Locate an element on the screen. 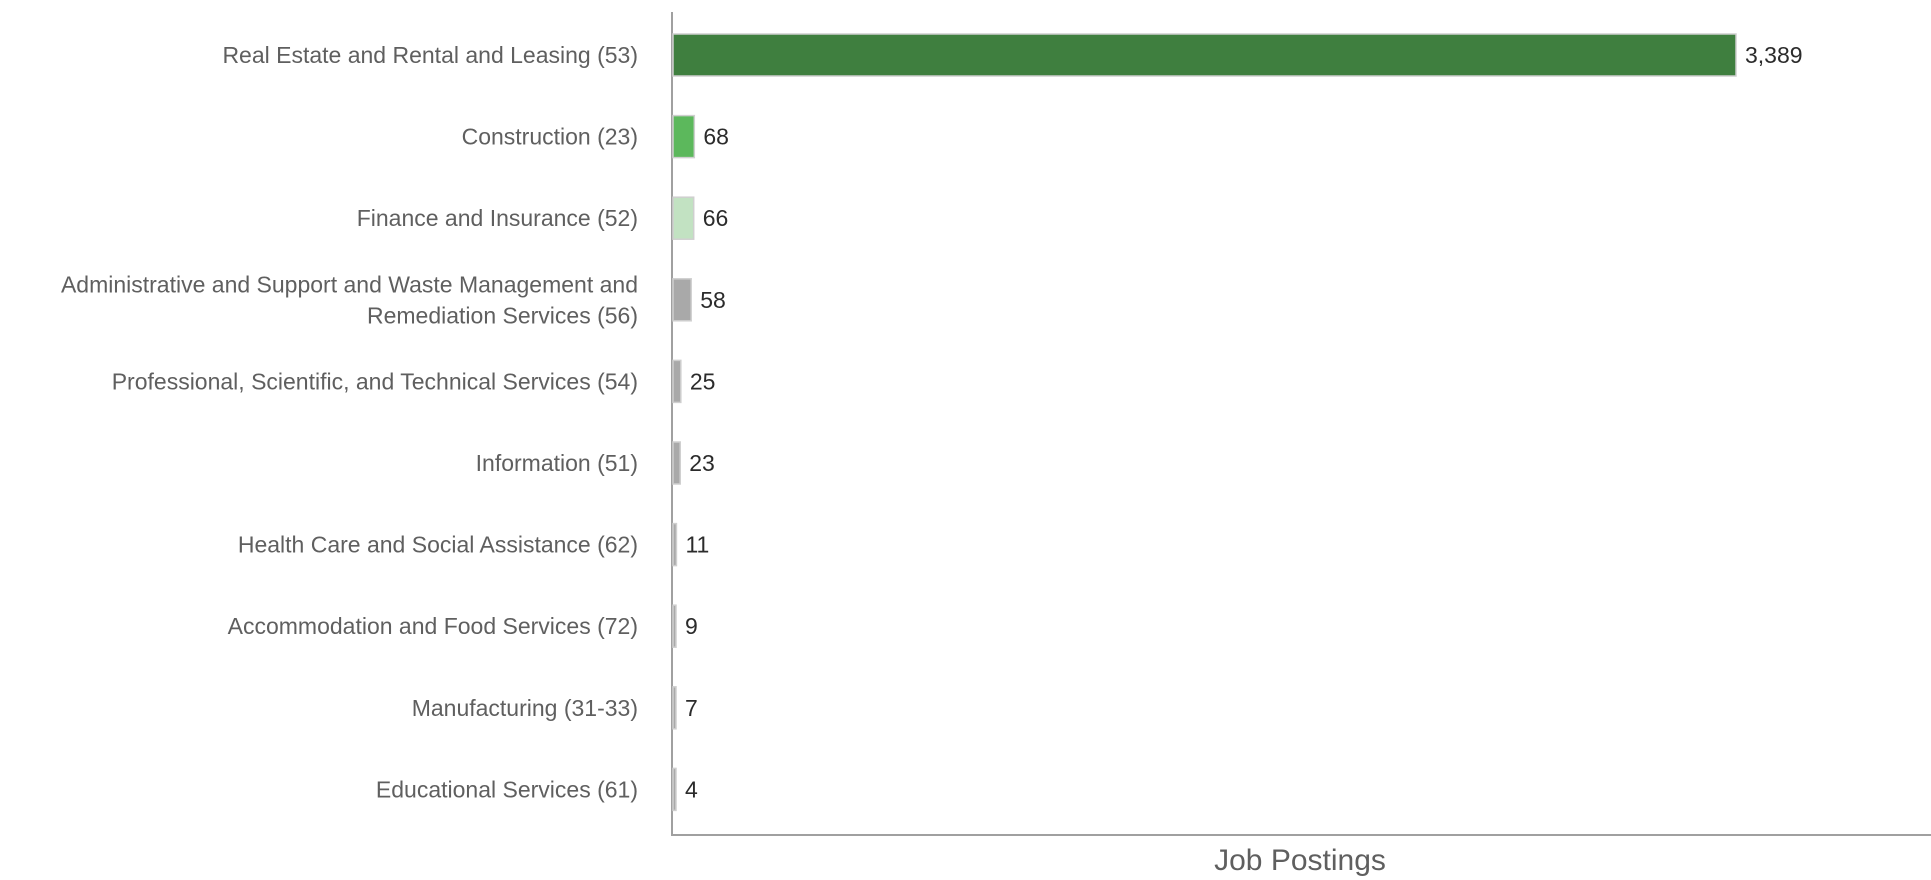 This screenshot has width=1931, height=880. value-label-1: 68 is located at coordinates (716, 137).